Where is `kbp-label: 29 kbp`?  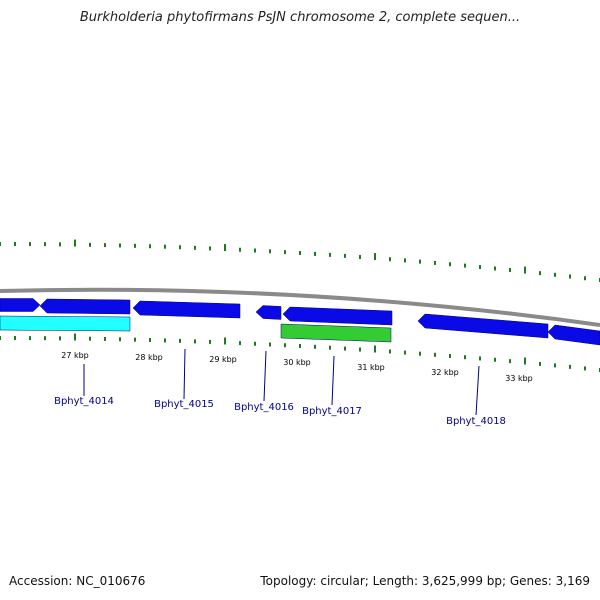
kbp-label: 29 kbp is located at coordinates (223, 359).